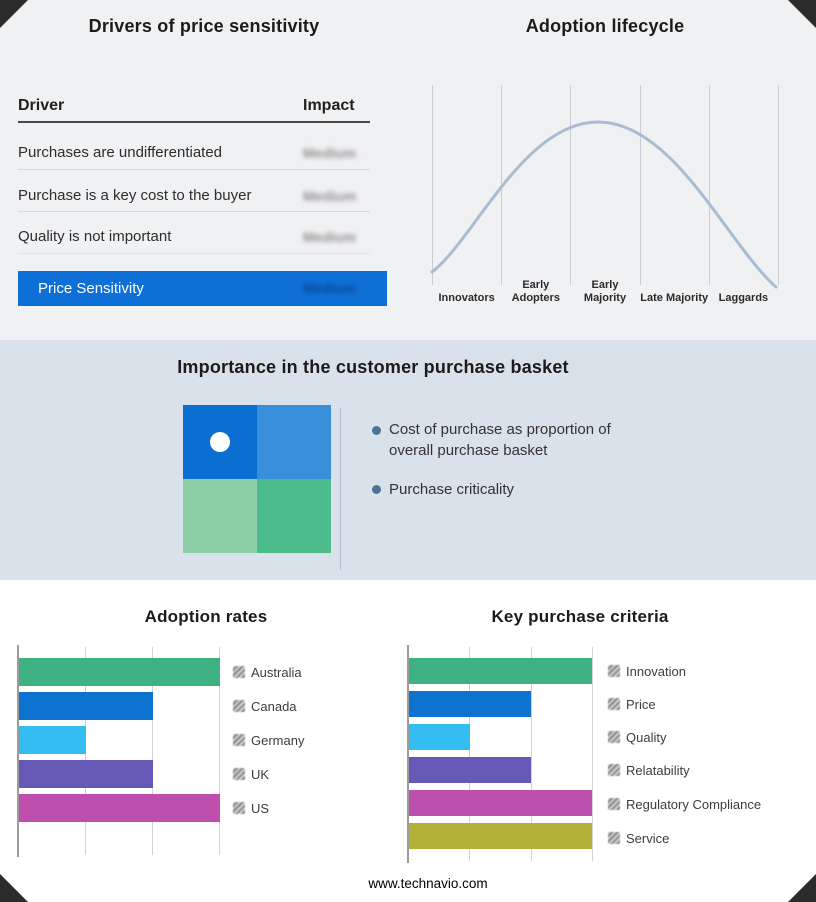 The image size is (816, 902). Describe the element at coordinates (329, 105) in the screenshot. I see `drivers-col-header-impact: Impact` at that location.